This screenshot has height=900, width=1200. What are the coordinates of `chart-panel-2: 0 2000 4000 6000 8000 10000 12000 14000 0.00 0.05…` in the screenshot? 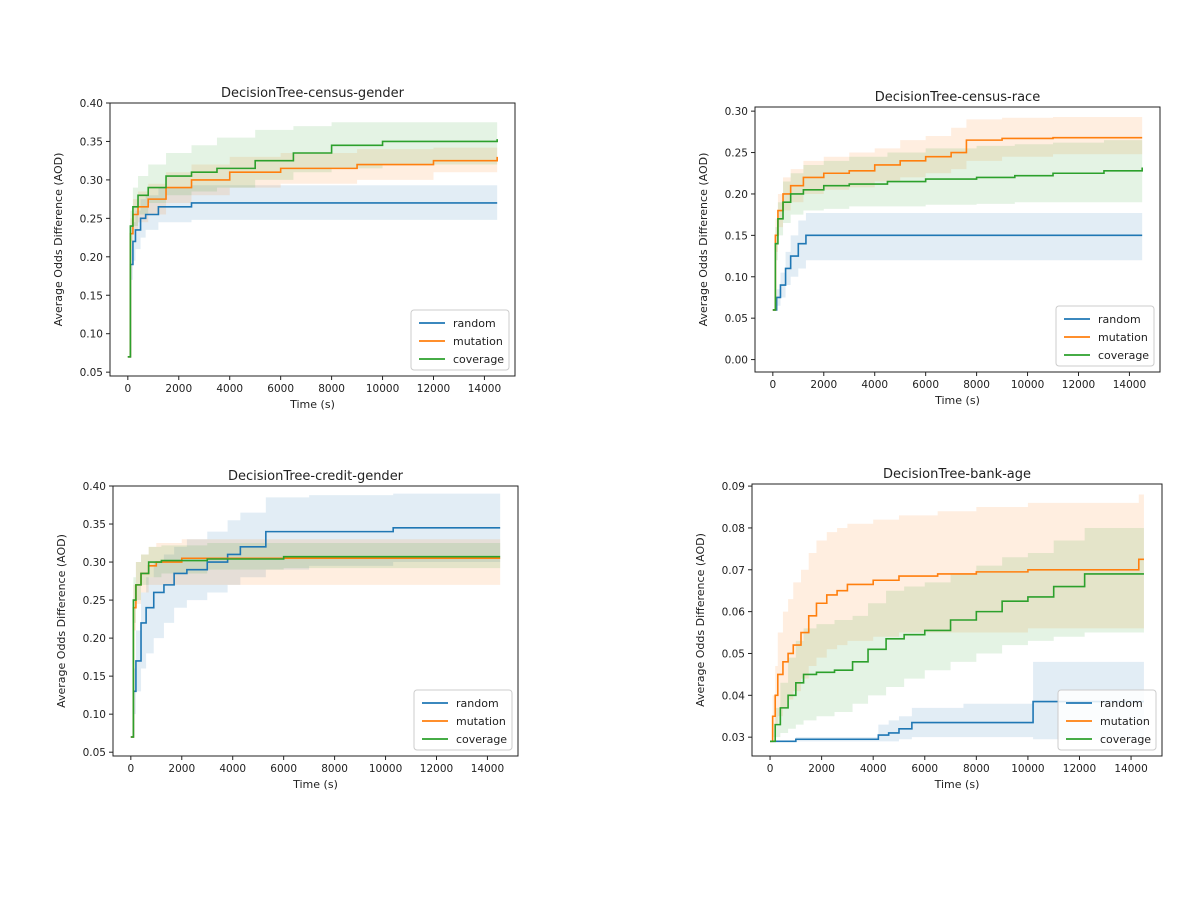 It's located at (929, 248).